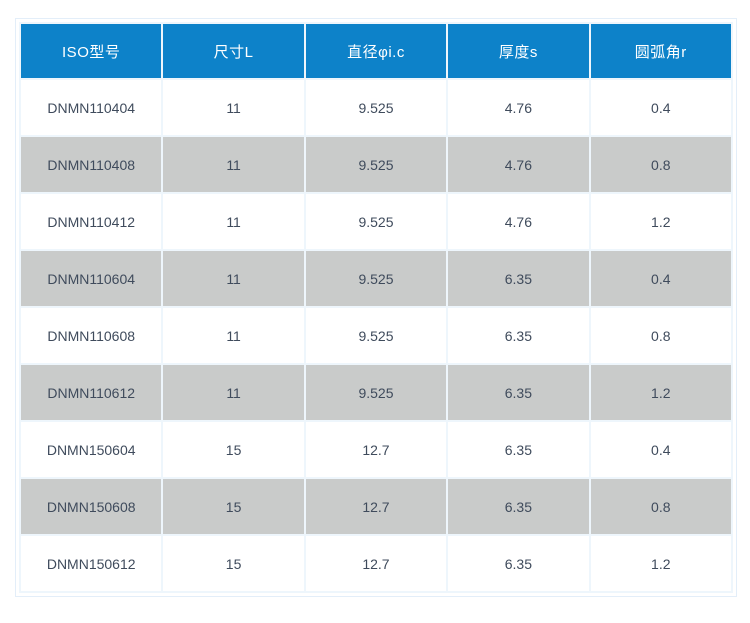  I want to click on table-row: DNMN110608 11 9.525 6.35 0.8, so click(376, 335).